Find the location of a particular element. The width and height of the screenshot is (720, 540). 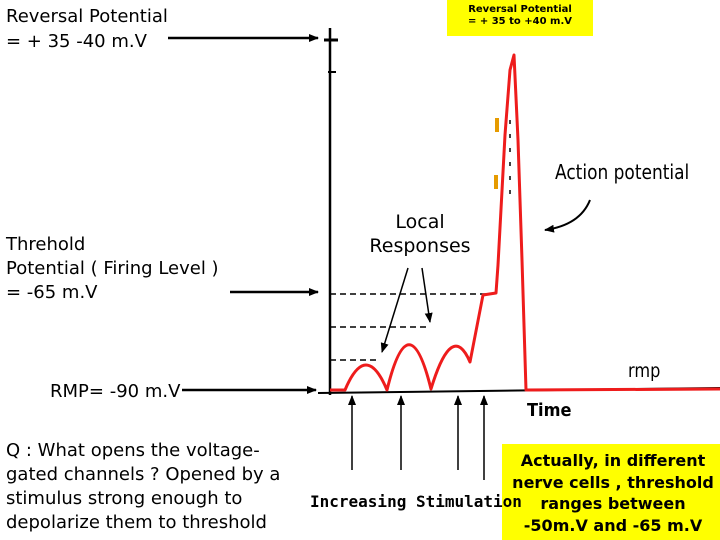

action-potential-label: Action potential is located at coordinates (622, 172).